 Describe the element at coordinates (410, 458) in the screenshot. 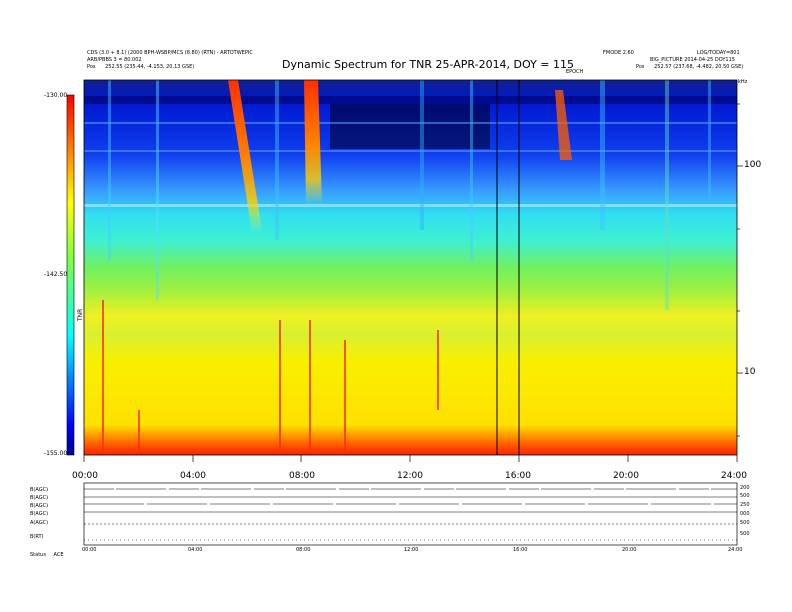

I see `x-axis-ticks` at that location.